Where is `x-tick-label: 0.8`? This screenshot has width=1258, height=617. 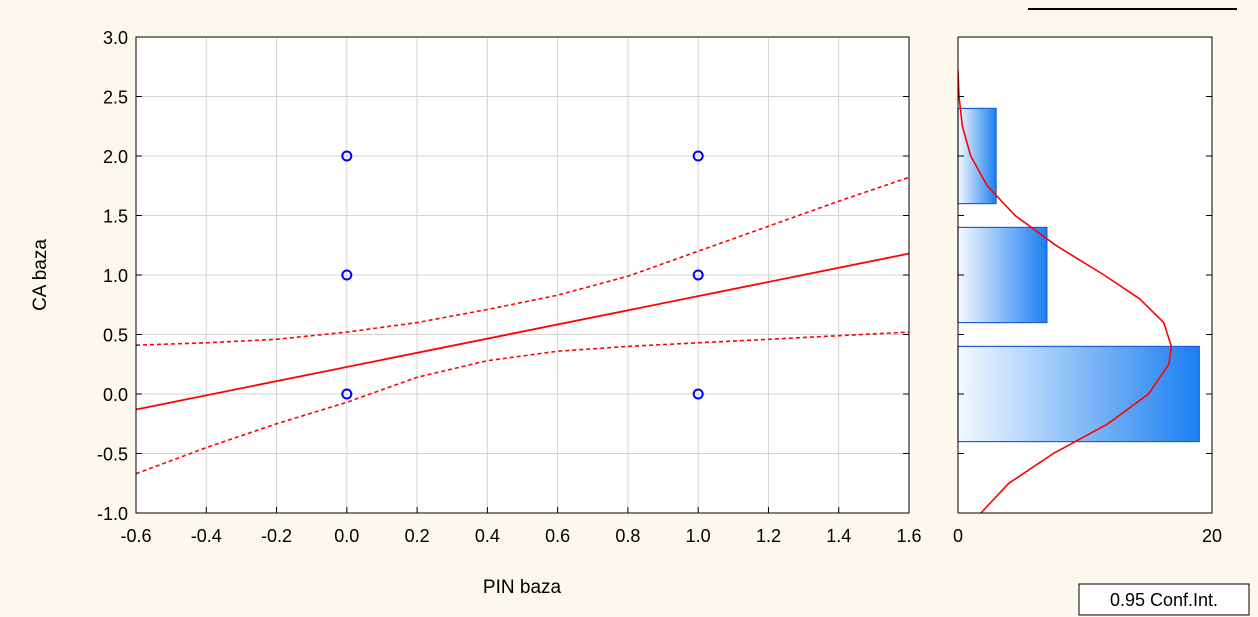
x-tick-label: 0.8 is located at coordinates (627, 536).